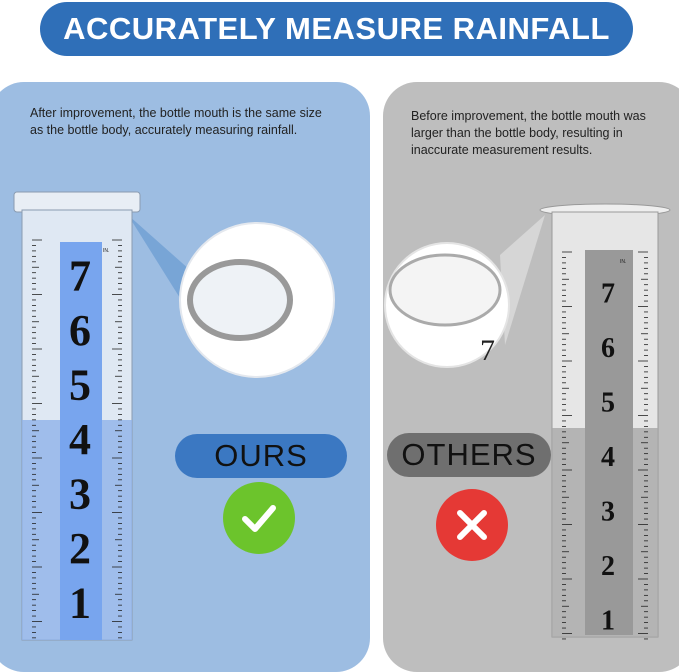 The width and height of the screenshot is (679, 672). What do you see at coordinates (522, 280) in the screenshot?
I see `others-magnifier-beam` at bounding box center [522, 280].